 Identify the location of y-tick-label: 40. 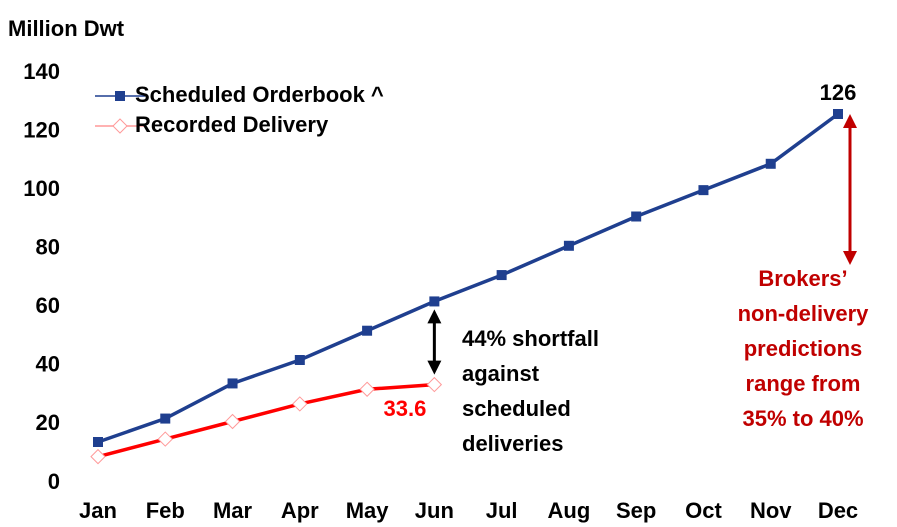
(48, 364).